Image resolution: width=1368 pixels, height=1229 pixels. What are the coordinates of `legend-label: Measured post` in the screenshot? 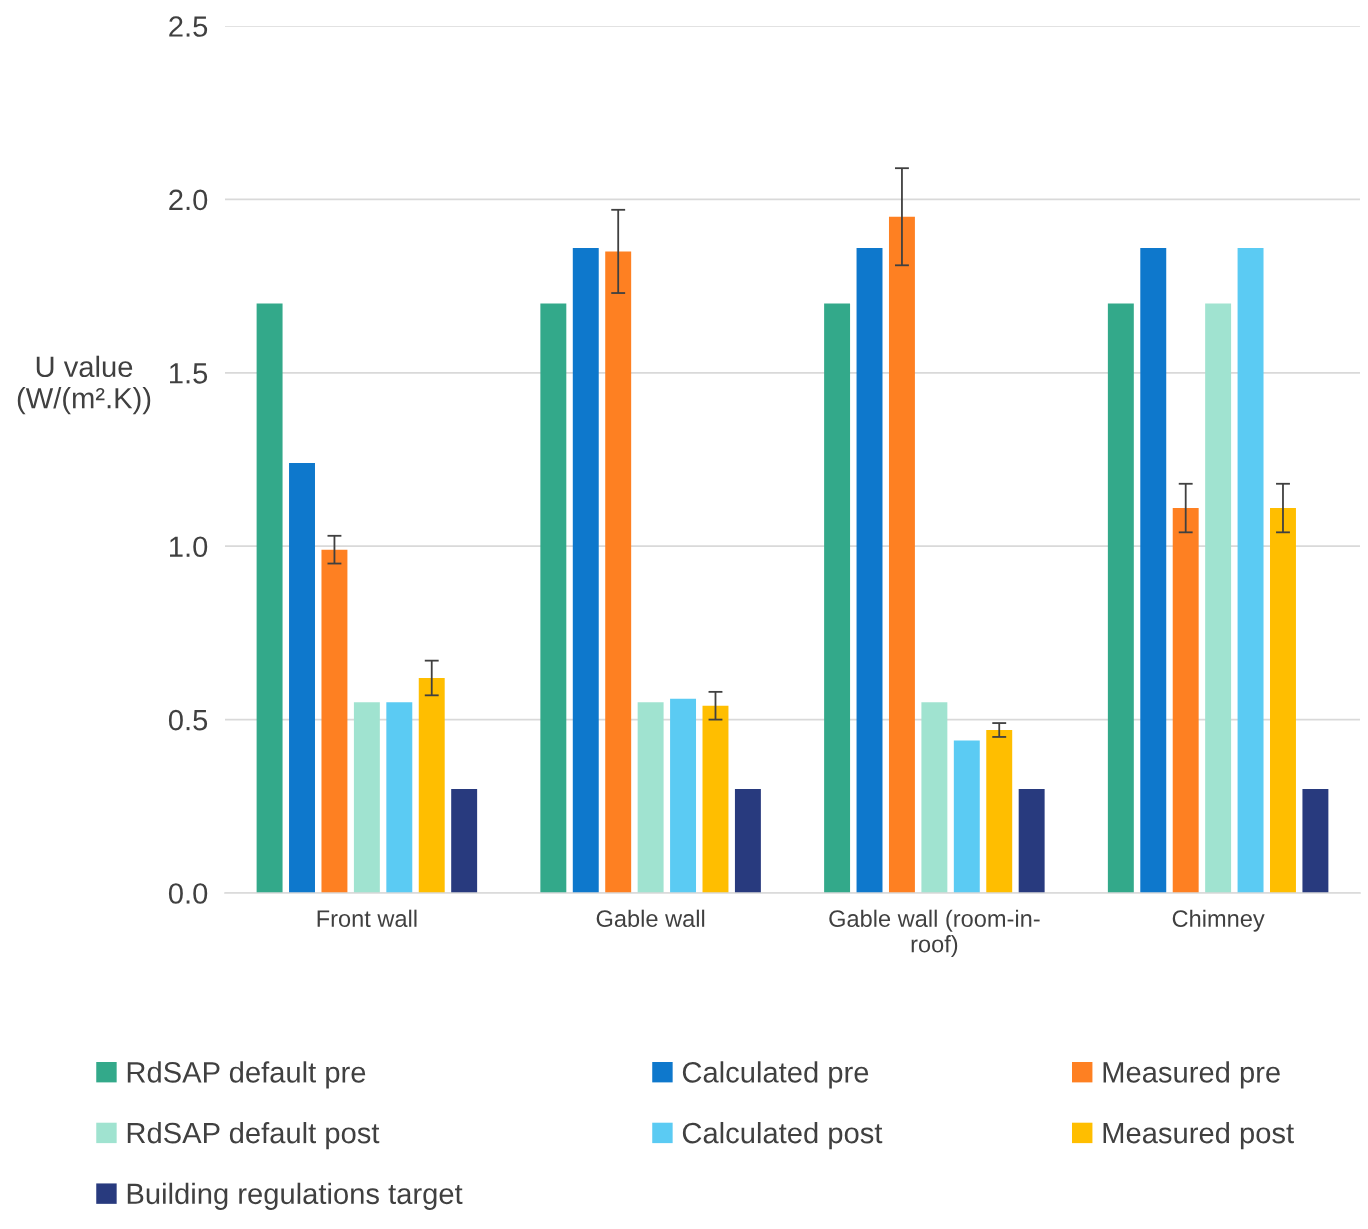 It's located at (1198, 1135).